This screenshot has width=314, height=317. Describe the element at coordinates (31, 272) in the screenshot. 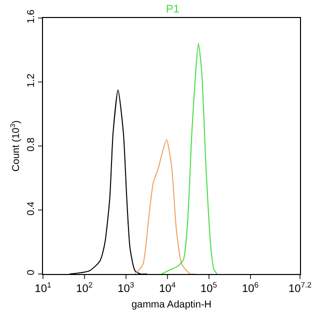

I see `y-tick-label: 0` at that location.